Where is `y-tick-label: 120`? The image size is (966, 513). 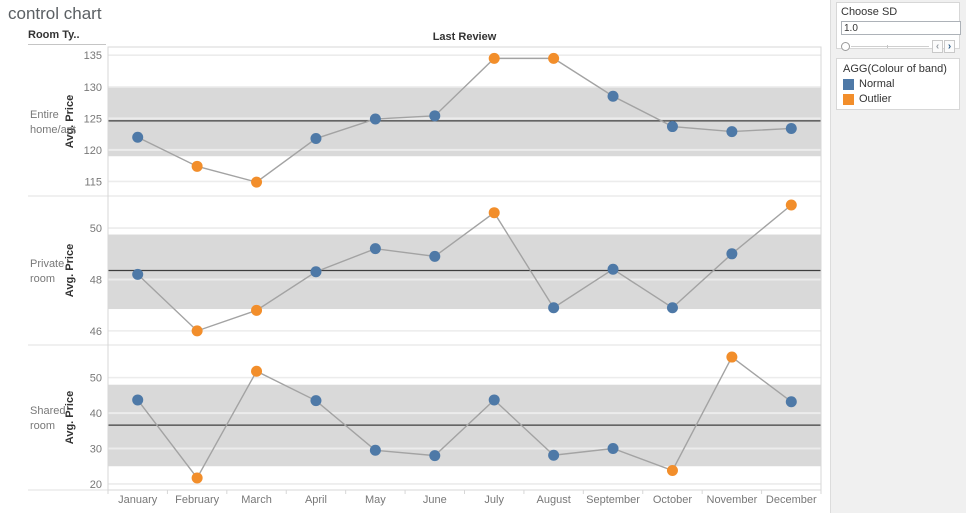
y-tick-label: 120 is located at coordinates (93, 151).